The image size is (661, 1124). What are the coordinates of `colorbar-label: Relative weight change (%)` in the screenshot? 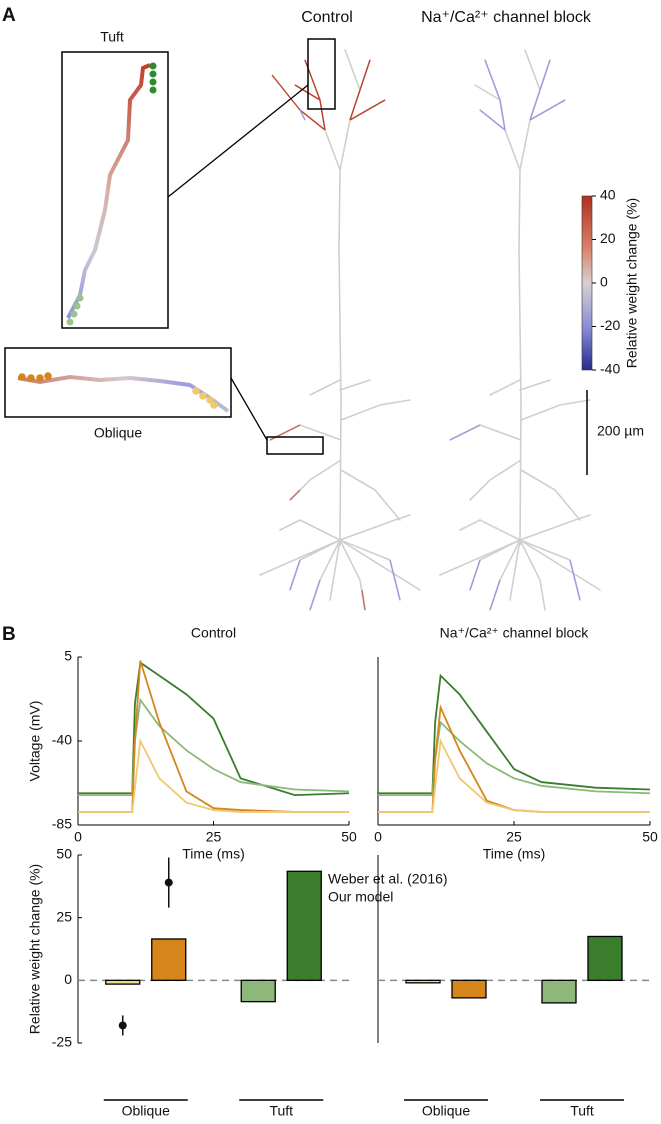 It's located at (632, 283).